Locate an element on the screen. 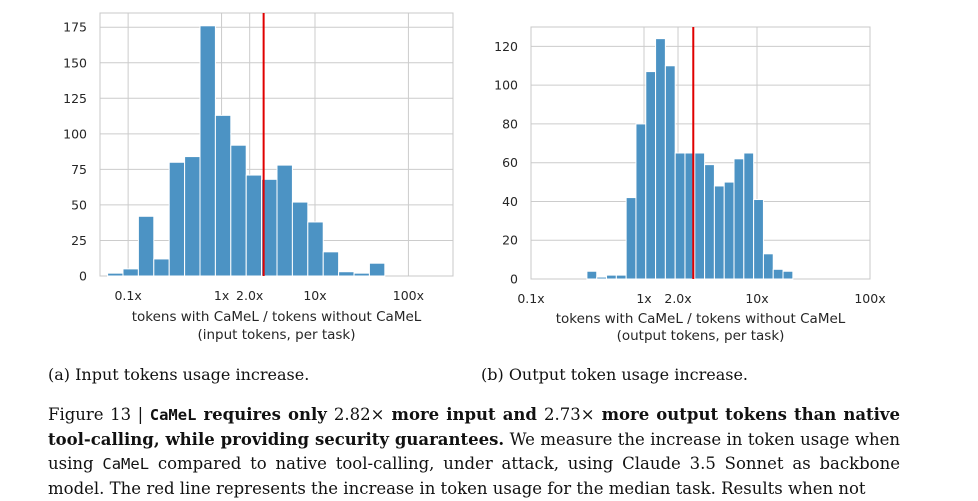  subcaption-a: (a) Input tokens usage increase. is located at coordinates (179, 374).